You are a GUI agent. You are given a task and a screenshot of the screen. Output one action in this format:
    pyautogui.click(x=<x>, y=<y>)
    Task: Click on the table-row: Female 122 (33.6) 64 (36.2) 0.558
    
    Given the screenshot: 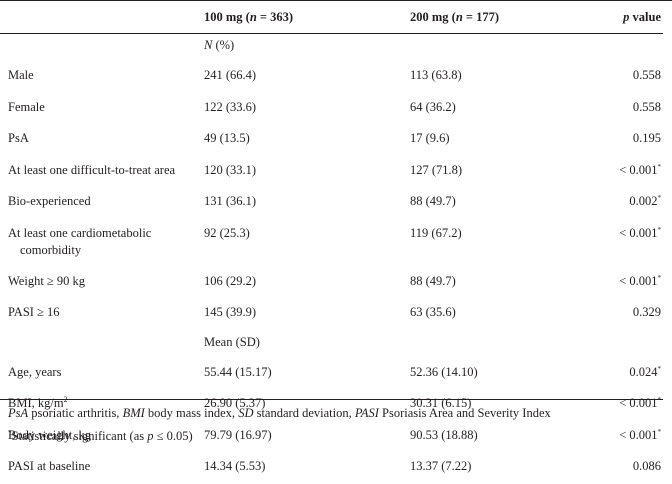 What is the action you would take?
    pyautogui.click(x=331, y=109)
    